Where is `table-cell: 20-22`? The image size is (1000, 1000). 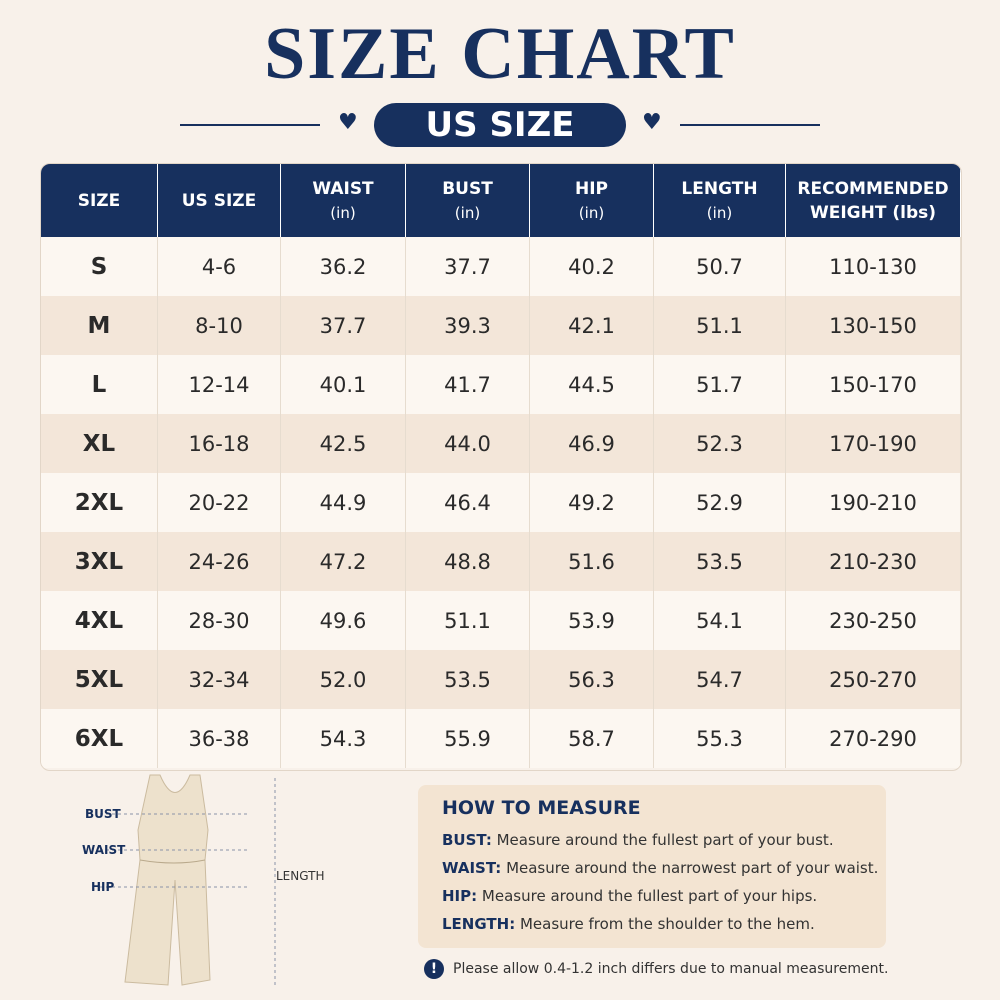 table-cell: 20-22 is located at coordinates (219, 502).